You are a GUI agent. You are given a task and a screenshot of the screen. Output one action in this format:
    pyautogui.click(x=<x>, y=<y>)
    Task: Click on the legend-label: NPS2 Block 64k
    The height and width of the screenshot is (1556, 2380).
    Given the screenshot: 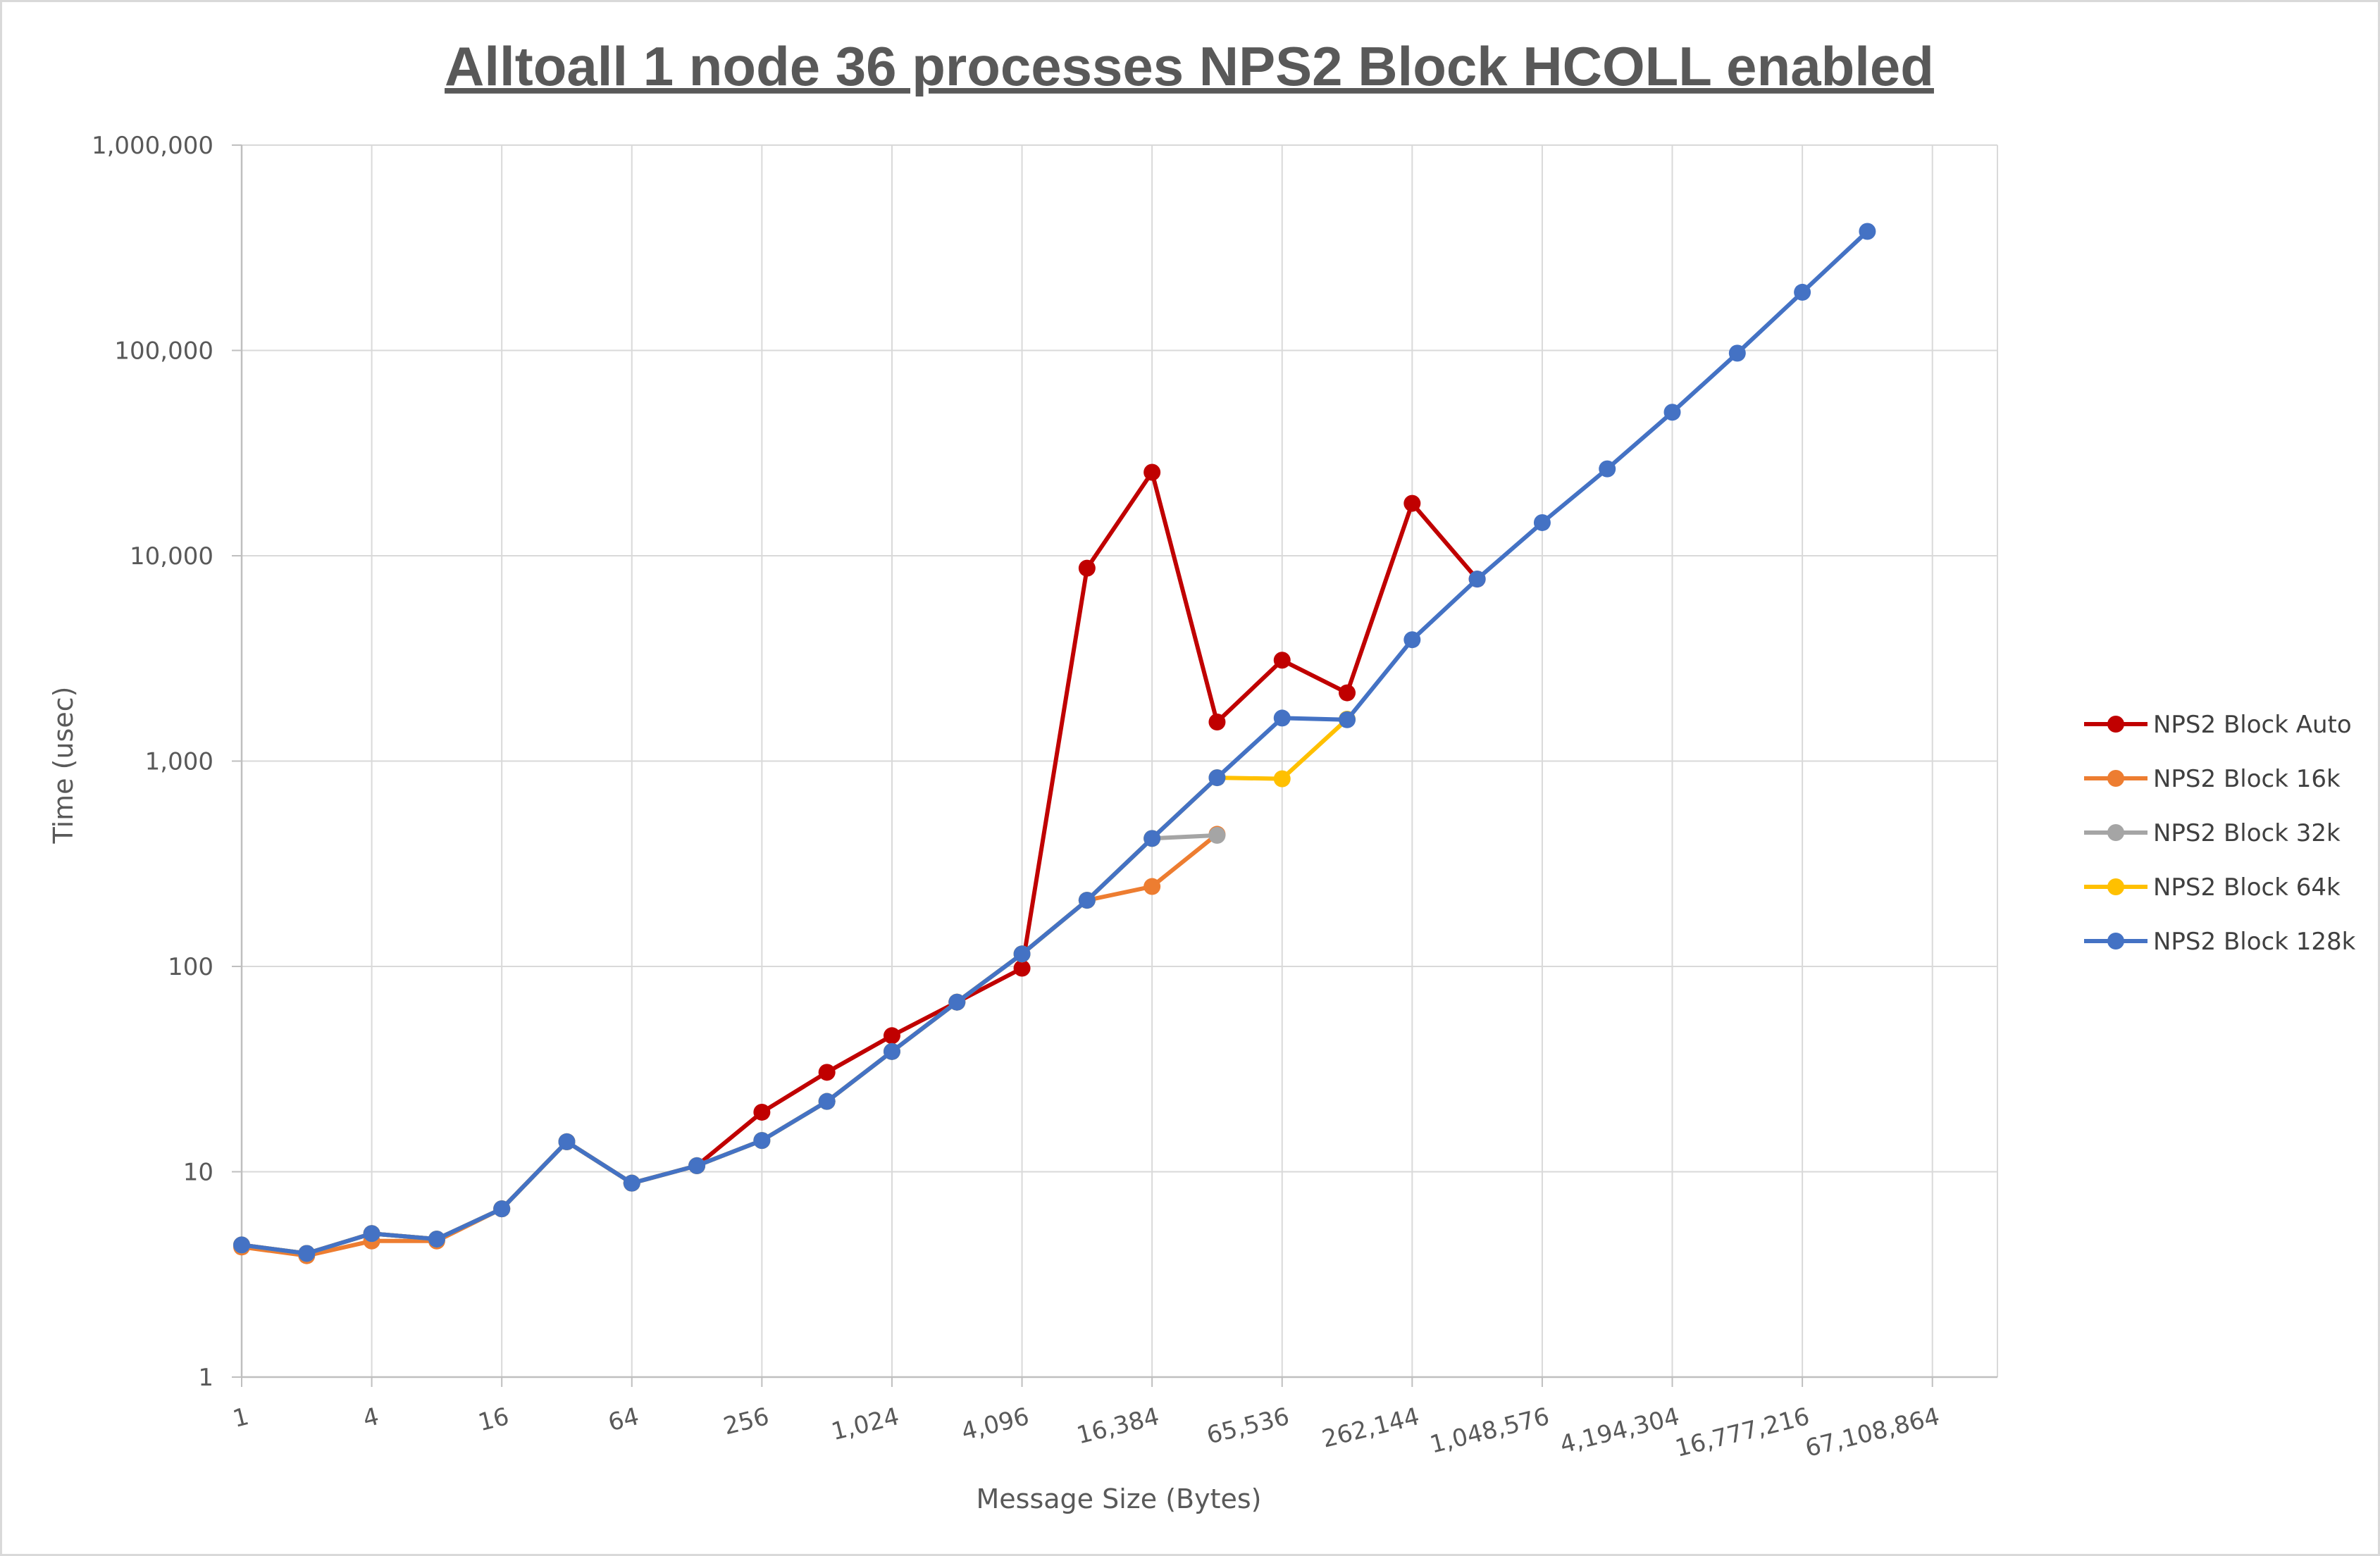 What is the action you would take?
    pyautogui.click(x=2247, y=887)
    